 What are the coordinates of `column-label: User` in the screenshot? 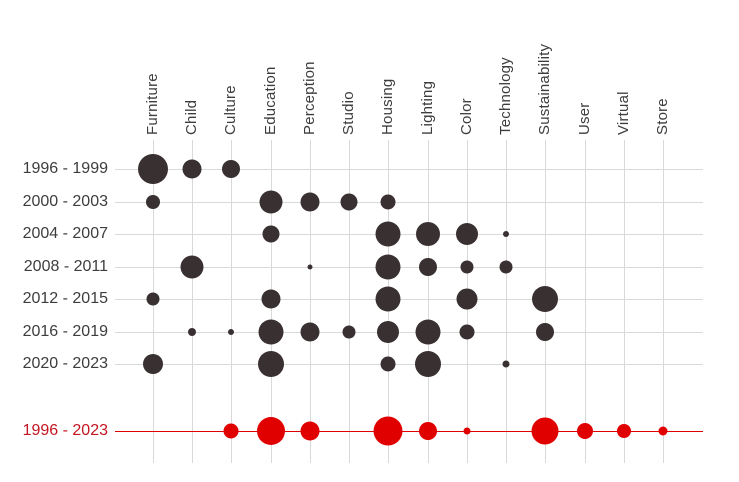 It's located at (584, 118).